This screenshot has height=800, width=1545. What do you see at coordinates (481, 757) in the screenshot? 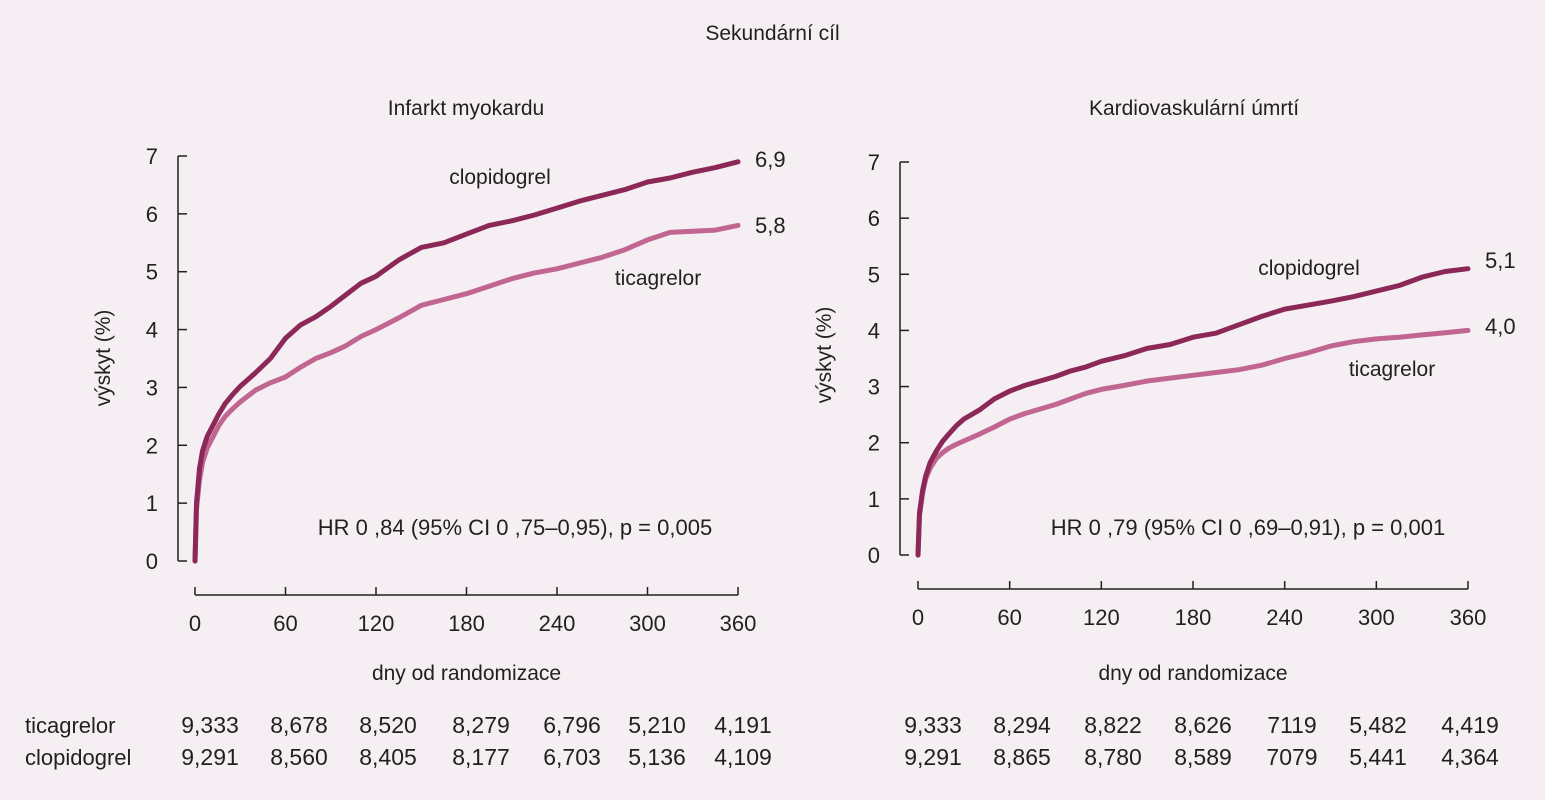
I see `risk-value-clopidogrel: 8,177` at bounding box center [481, 757].